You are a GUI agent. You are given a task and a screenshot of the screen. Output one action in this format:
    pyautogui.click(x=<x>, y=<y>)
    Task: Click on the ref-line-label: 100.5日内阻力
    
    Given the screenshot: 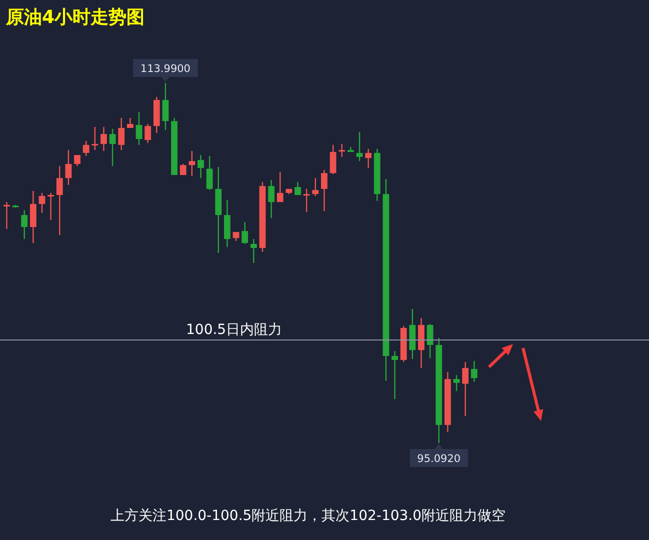 What is the action you would take?
    pyautogui.click(x=234, y=330)
    